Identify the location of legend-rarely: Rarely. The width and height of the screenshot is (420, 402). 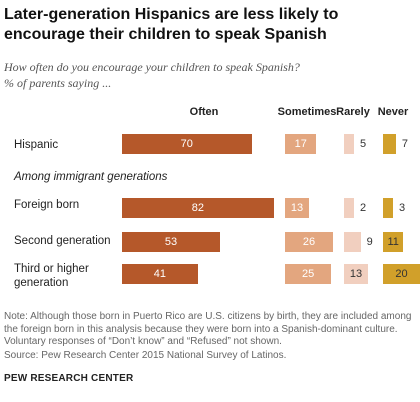
(353, 112).